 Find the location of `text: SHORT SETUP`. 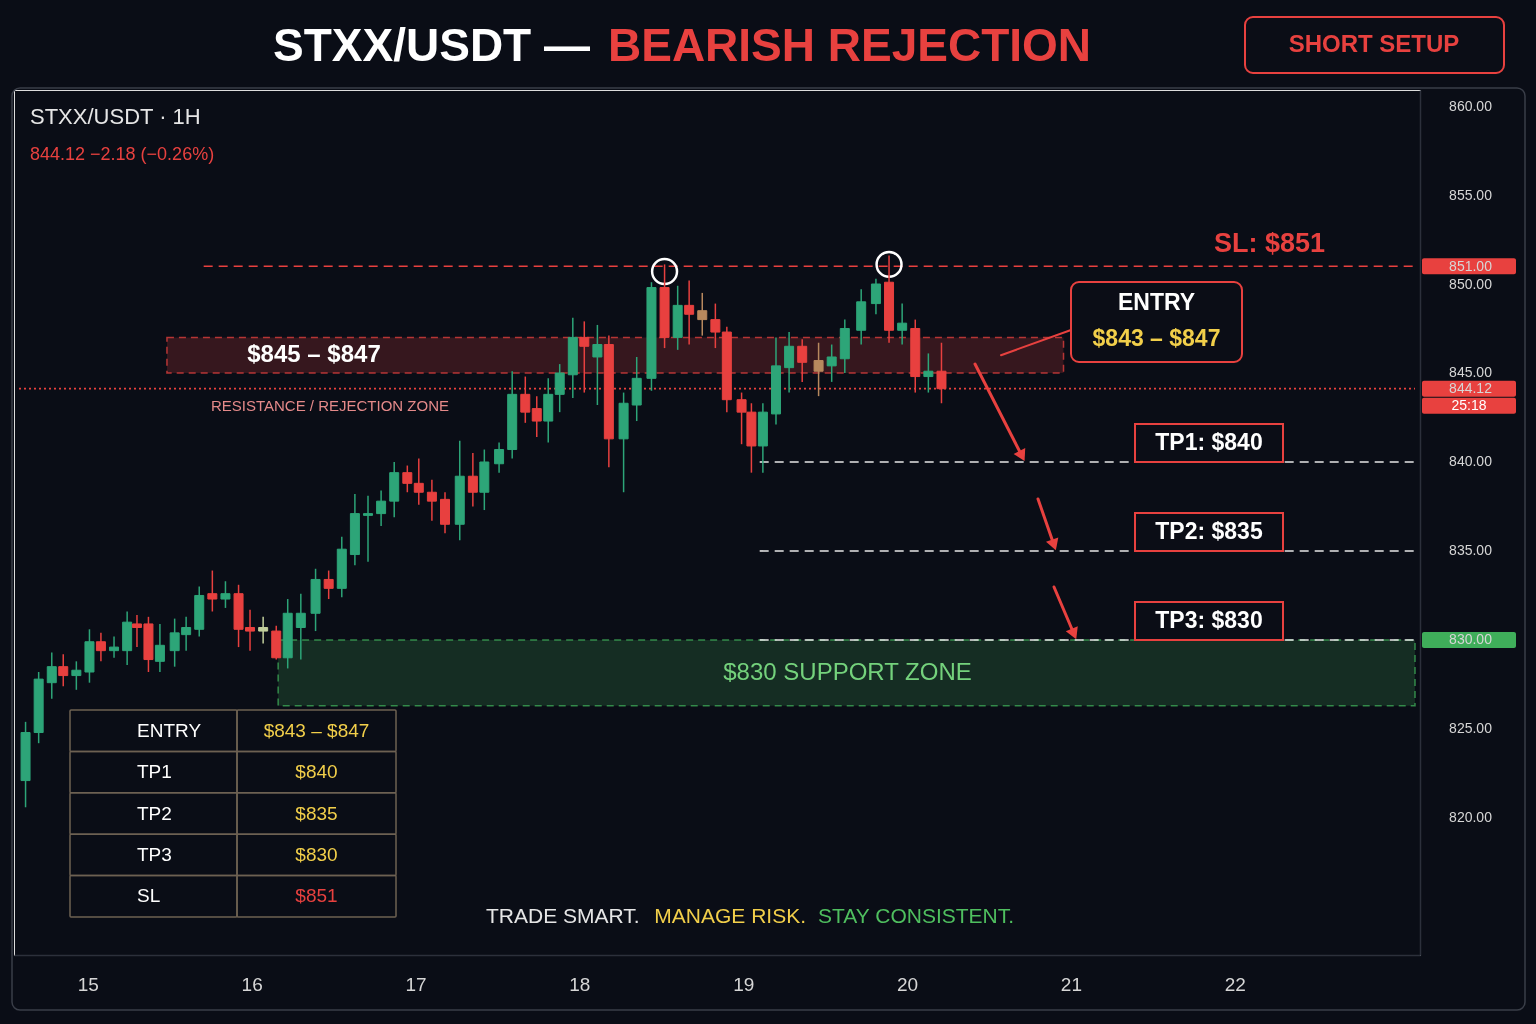

text: SHORT SETUP is located at coordinates (1374, 43).